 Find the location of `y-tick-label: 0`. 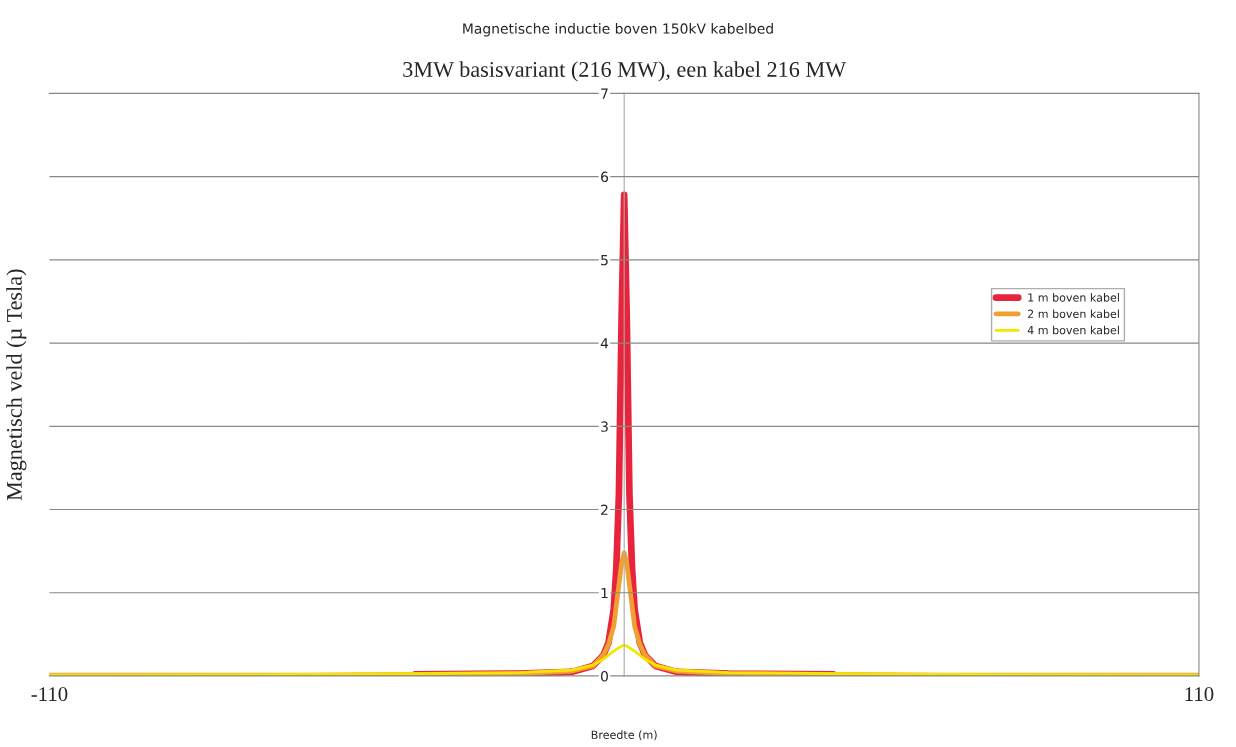

y-tick-label: 0 is located at coordinates (604, 676).